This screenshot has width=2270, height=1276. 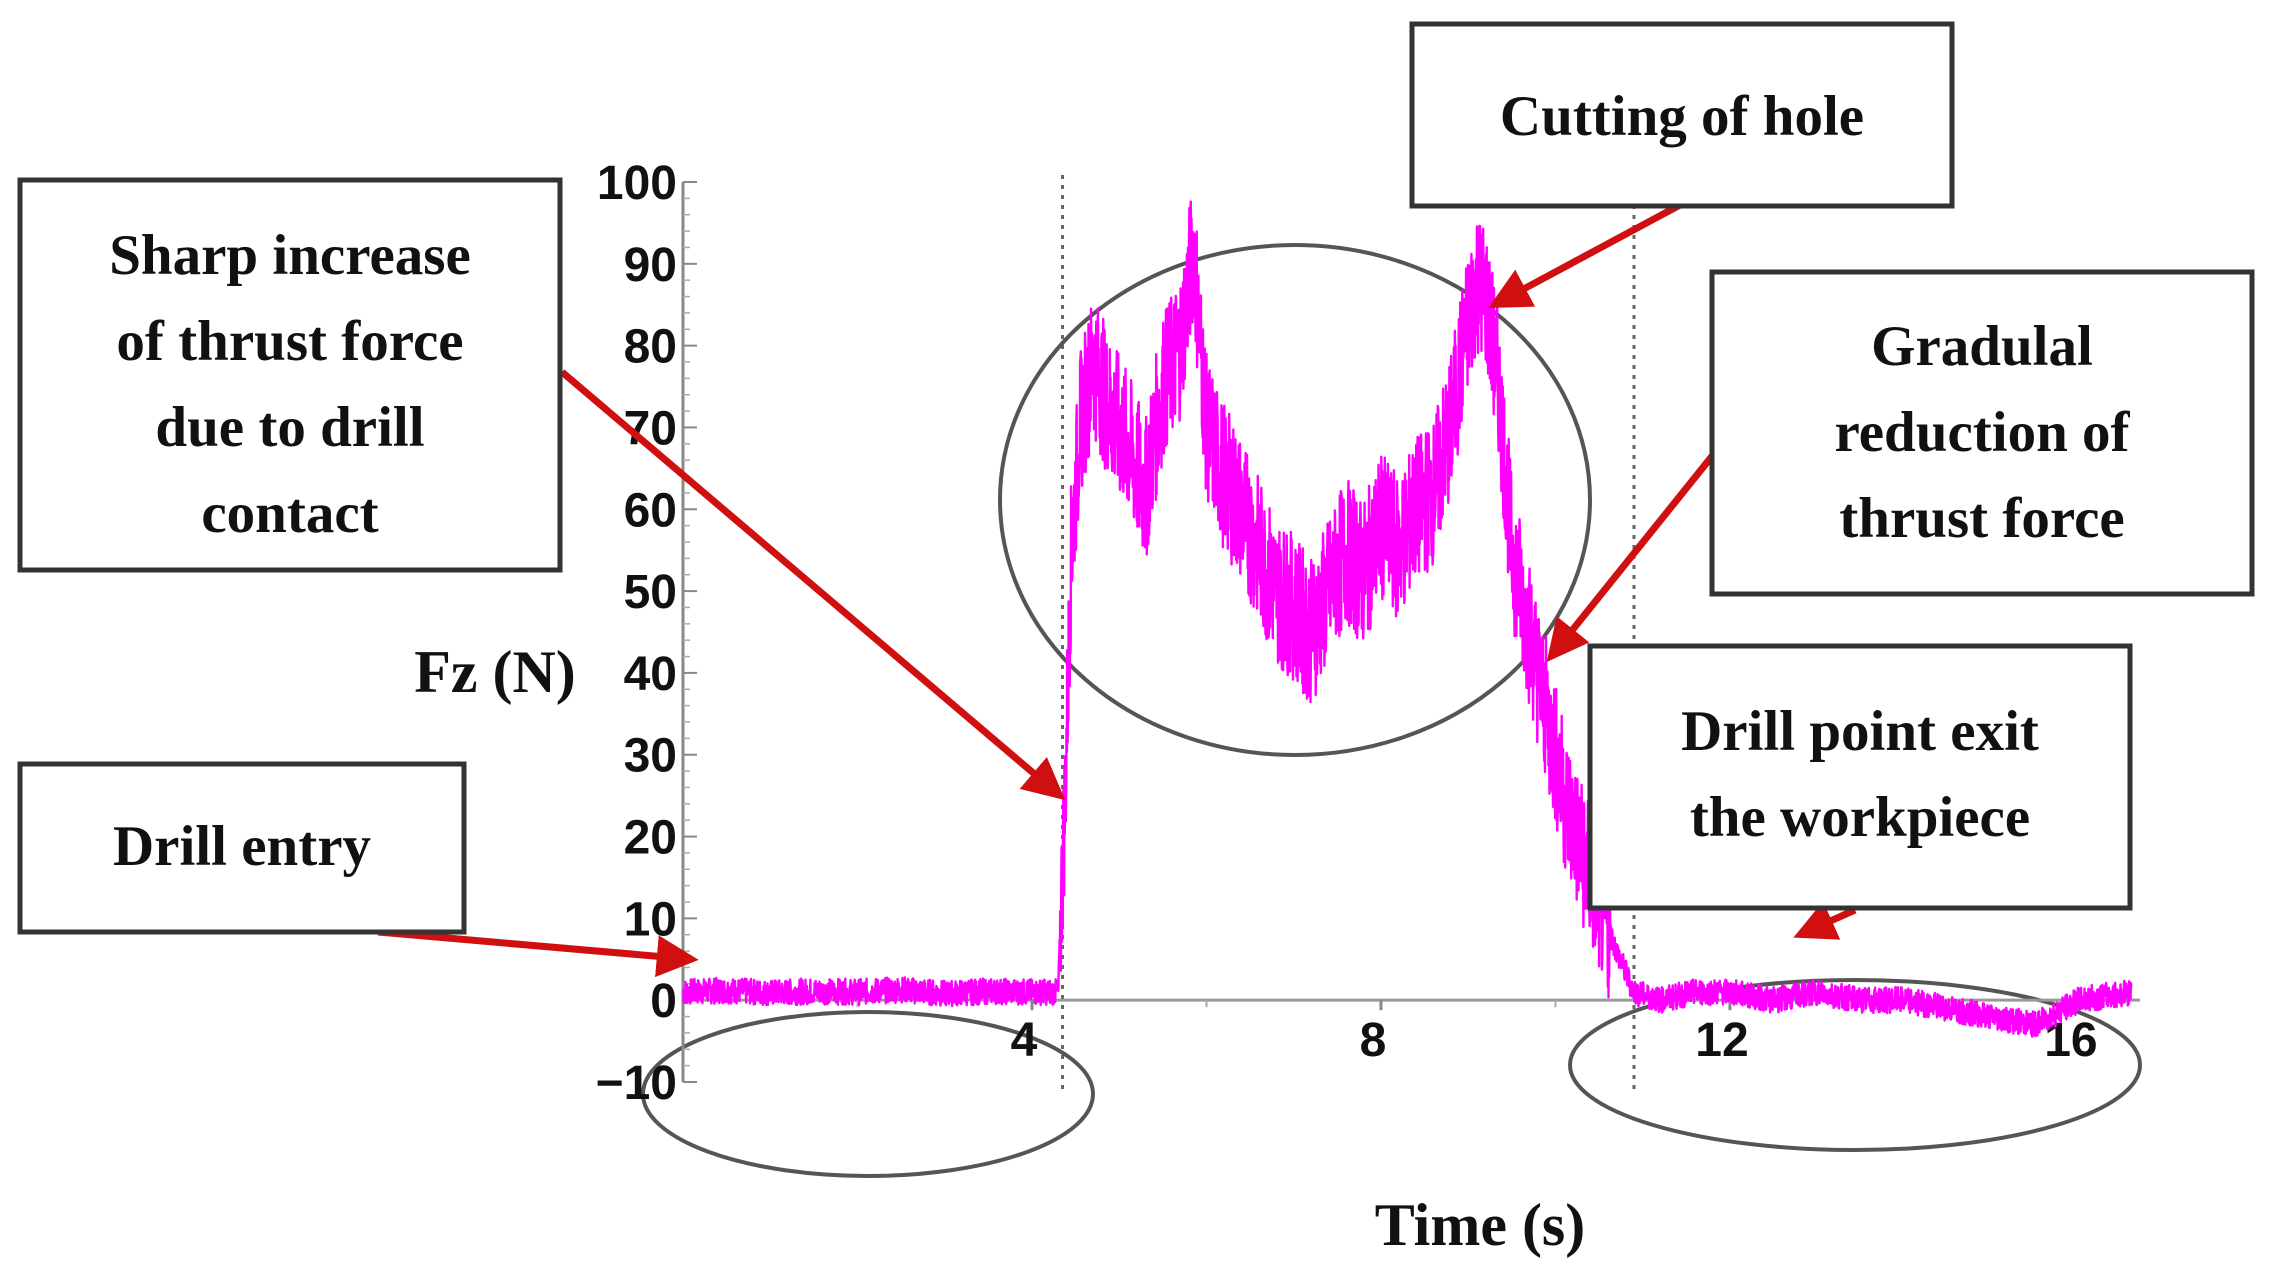 What do you see at coordinates (1480, 1225) in the screenshot?
I see `x-axis-title: Time (s)` at bounding box center [1480, 1225].